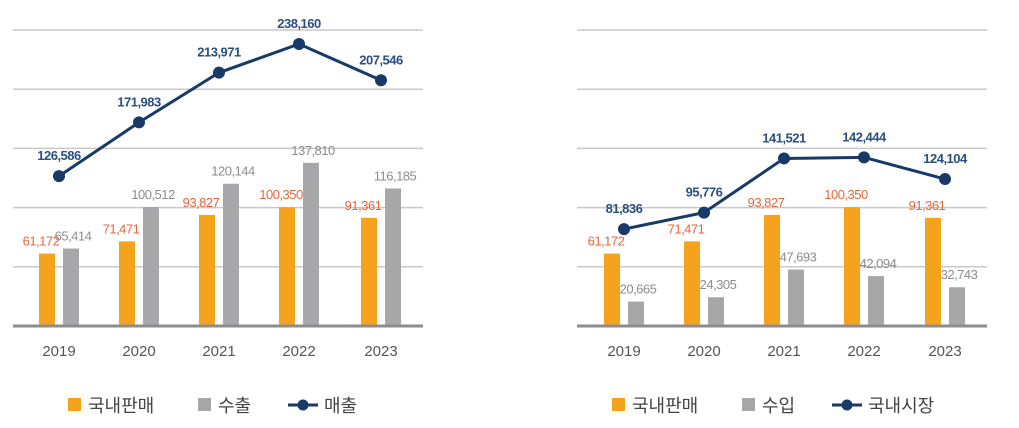 The height and width of the screenshot is (428, 1019). Describe the element at coordinates (393, 257) in the screenshot. I see `bar-수출-2023` at that location.